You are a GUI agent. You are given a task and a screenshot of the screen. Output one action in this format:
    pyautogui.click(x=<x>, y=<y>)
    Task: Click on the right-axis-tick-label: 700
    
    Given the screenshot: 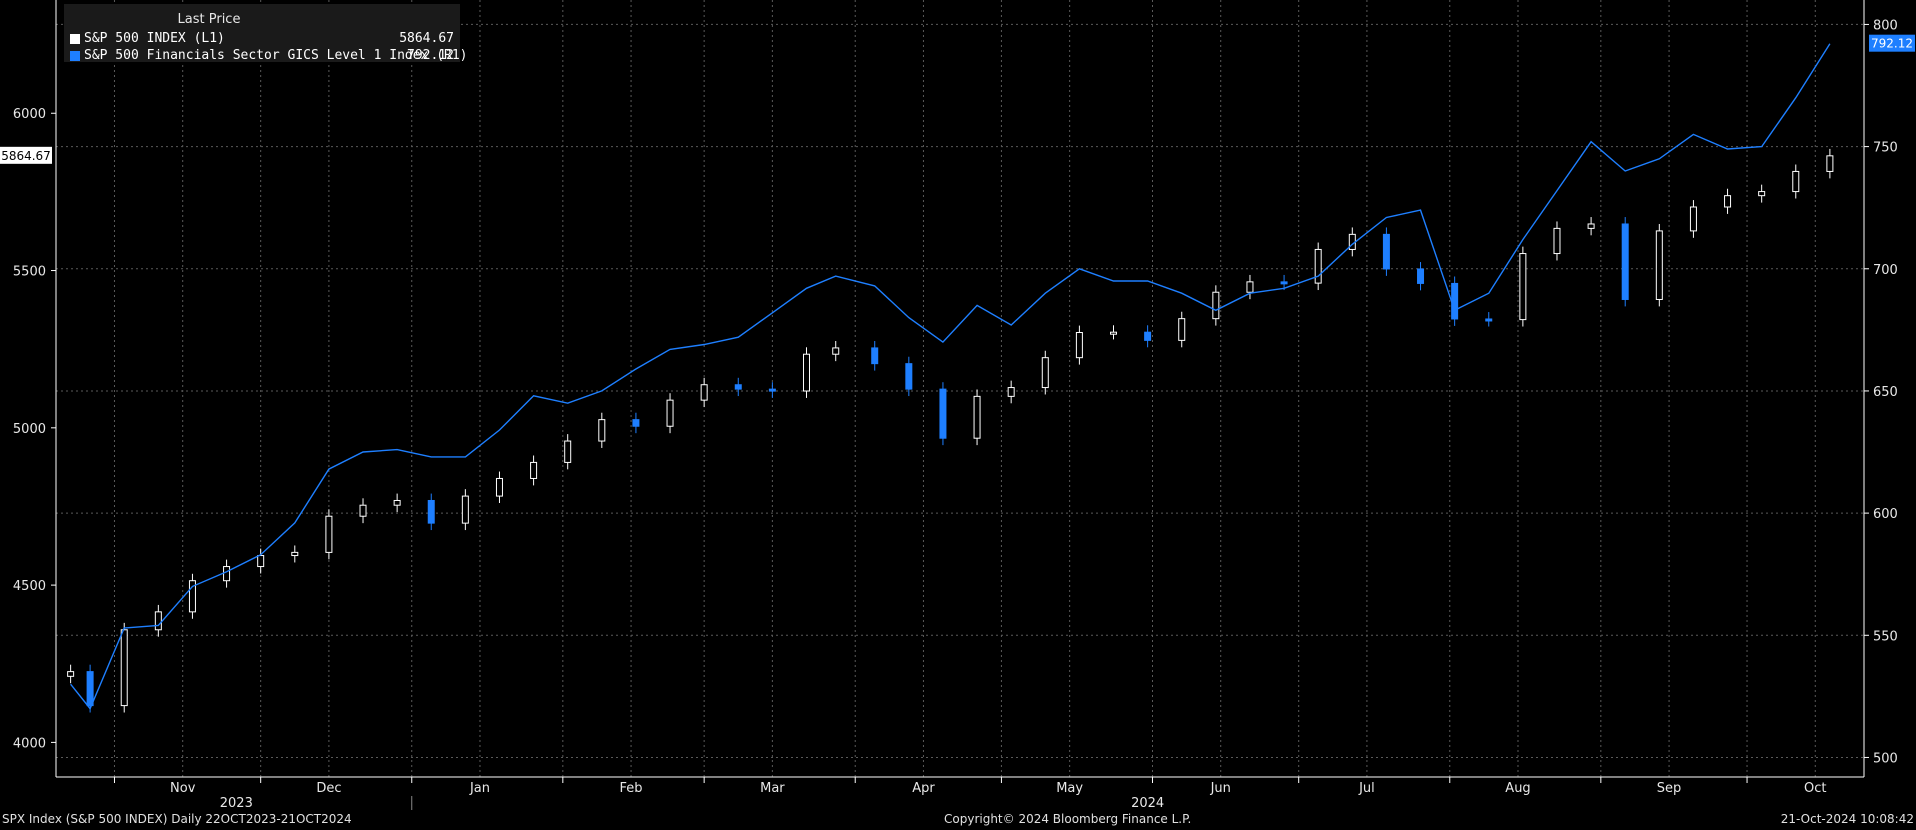 What is the action you would take?
    pyautogui.click(x=1885, y=270)
    